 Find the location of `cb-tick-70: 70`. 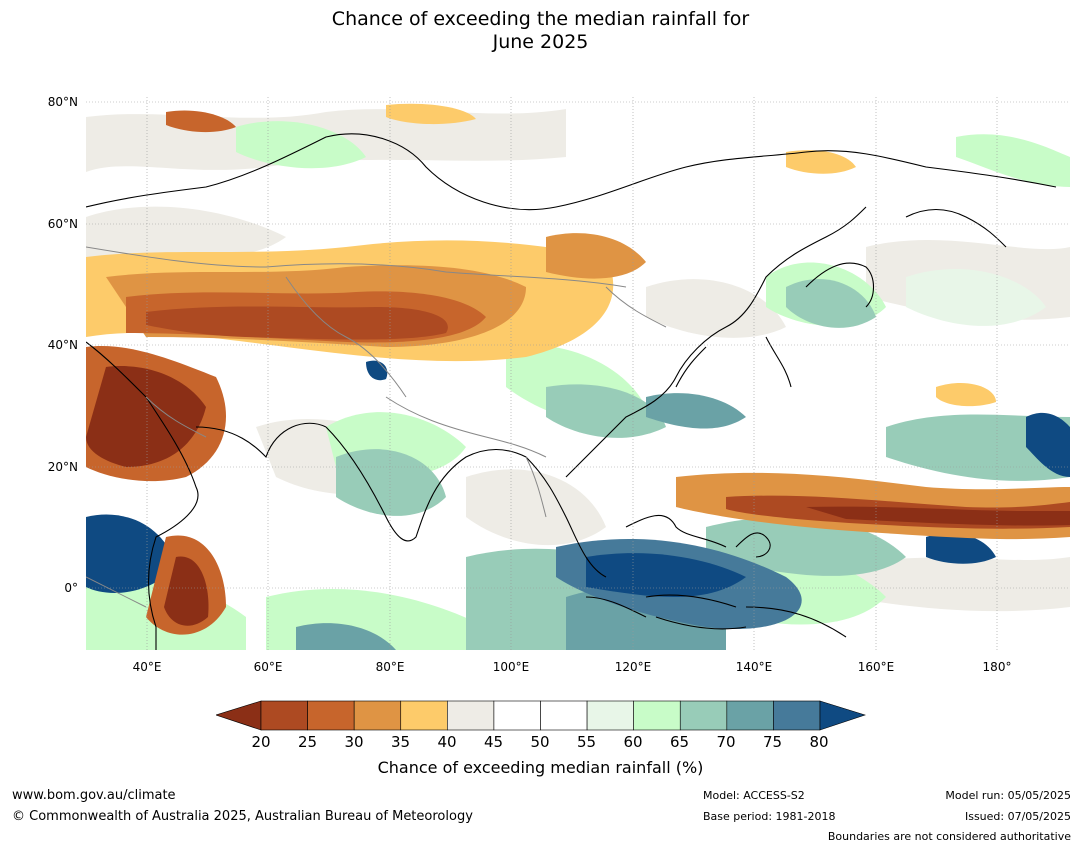

cb-tick-70: 70 is located at coordinates (726, 742).